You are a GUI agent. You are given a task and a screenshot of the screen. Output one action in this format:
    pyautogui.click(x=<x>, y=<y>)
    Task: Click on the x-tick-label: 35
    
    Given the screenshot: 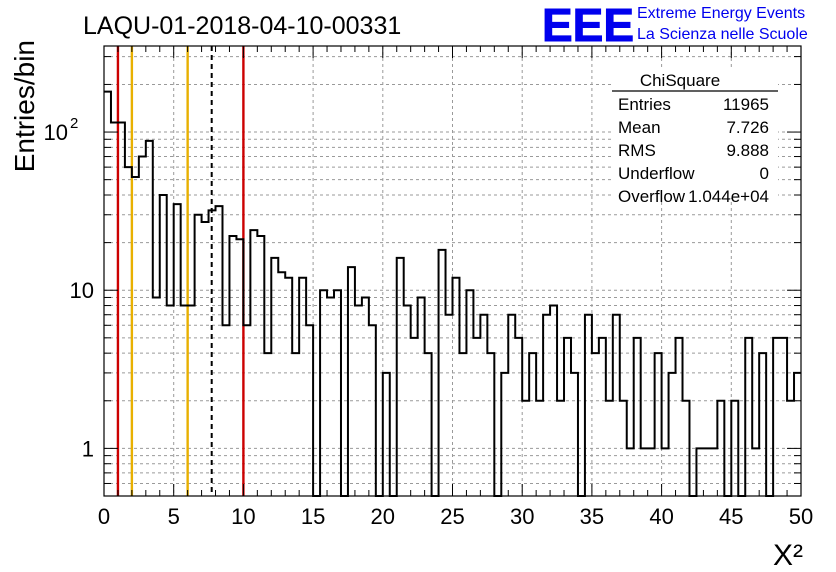 What is the action you would take?
    pyautogui.click(x=592, y=516)
    